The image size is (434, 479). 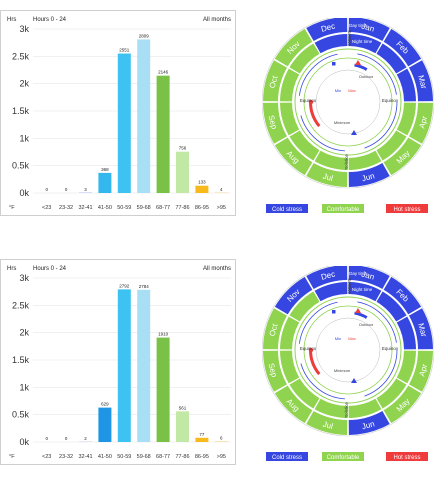 I want to click on month-label: Mar, so click(x=422, y=82).